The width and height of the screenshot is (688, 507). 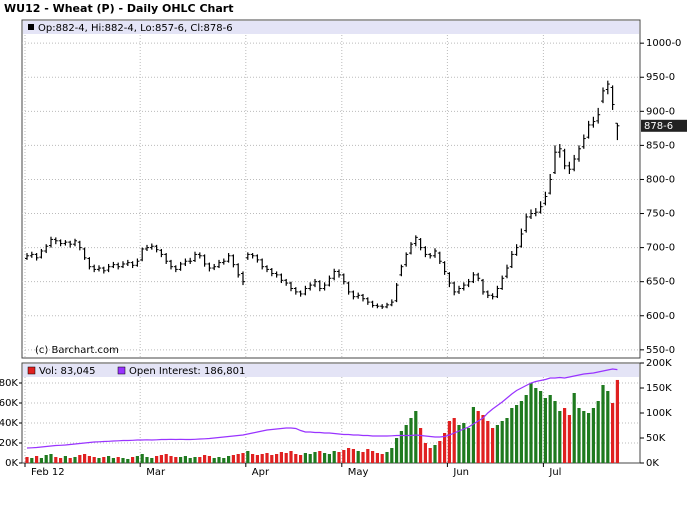 What do you see at coordinates (135, 28) in the screenshot?
I see `ohlc-summary: Op:882-4, Hi:882-4, Lo:857-6, Cl:878-6` at bounding box center [135, 28].